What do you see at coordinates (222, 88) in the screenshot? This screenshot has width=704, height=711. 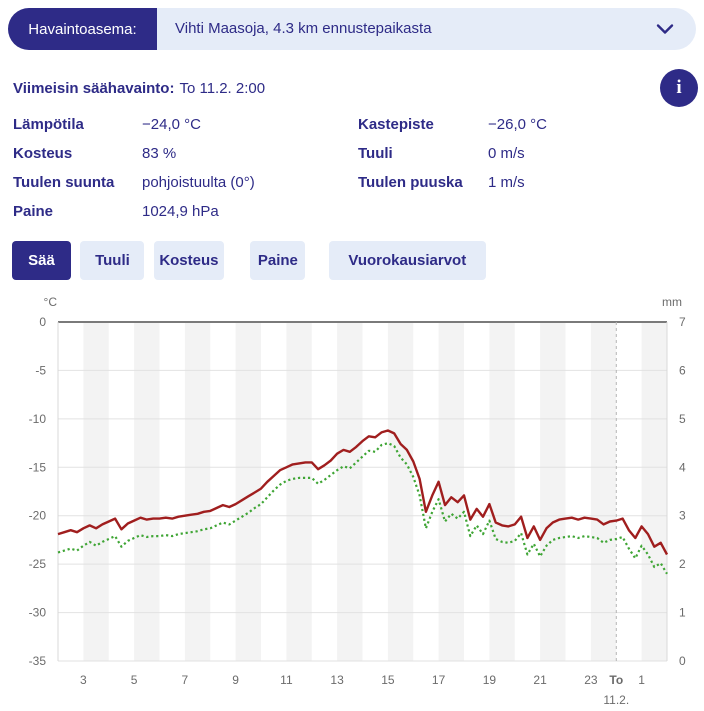 I see `latest-observation-time: To 11.2. 2:00` at bounding box center [222, 88].